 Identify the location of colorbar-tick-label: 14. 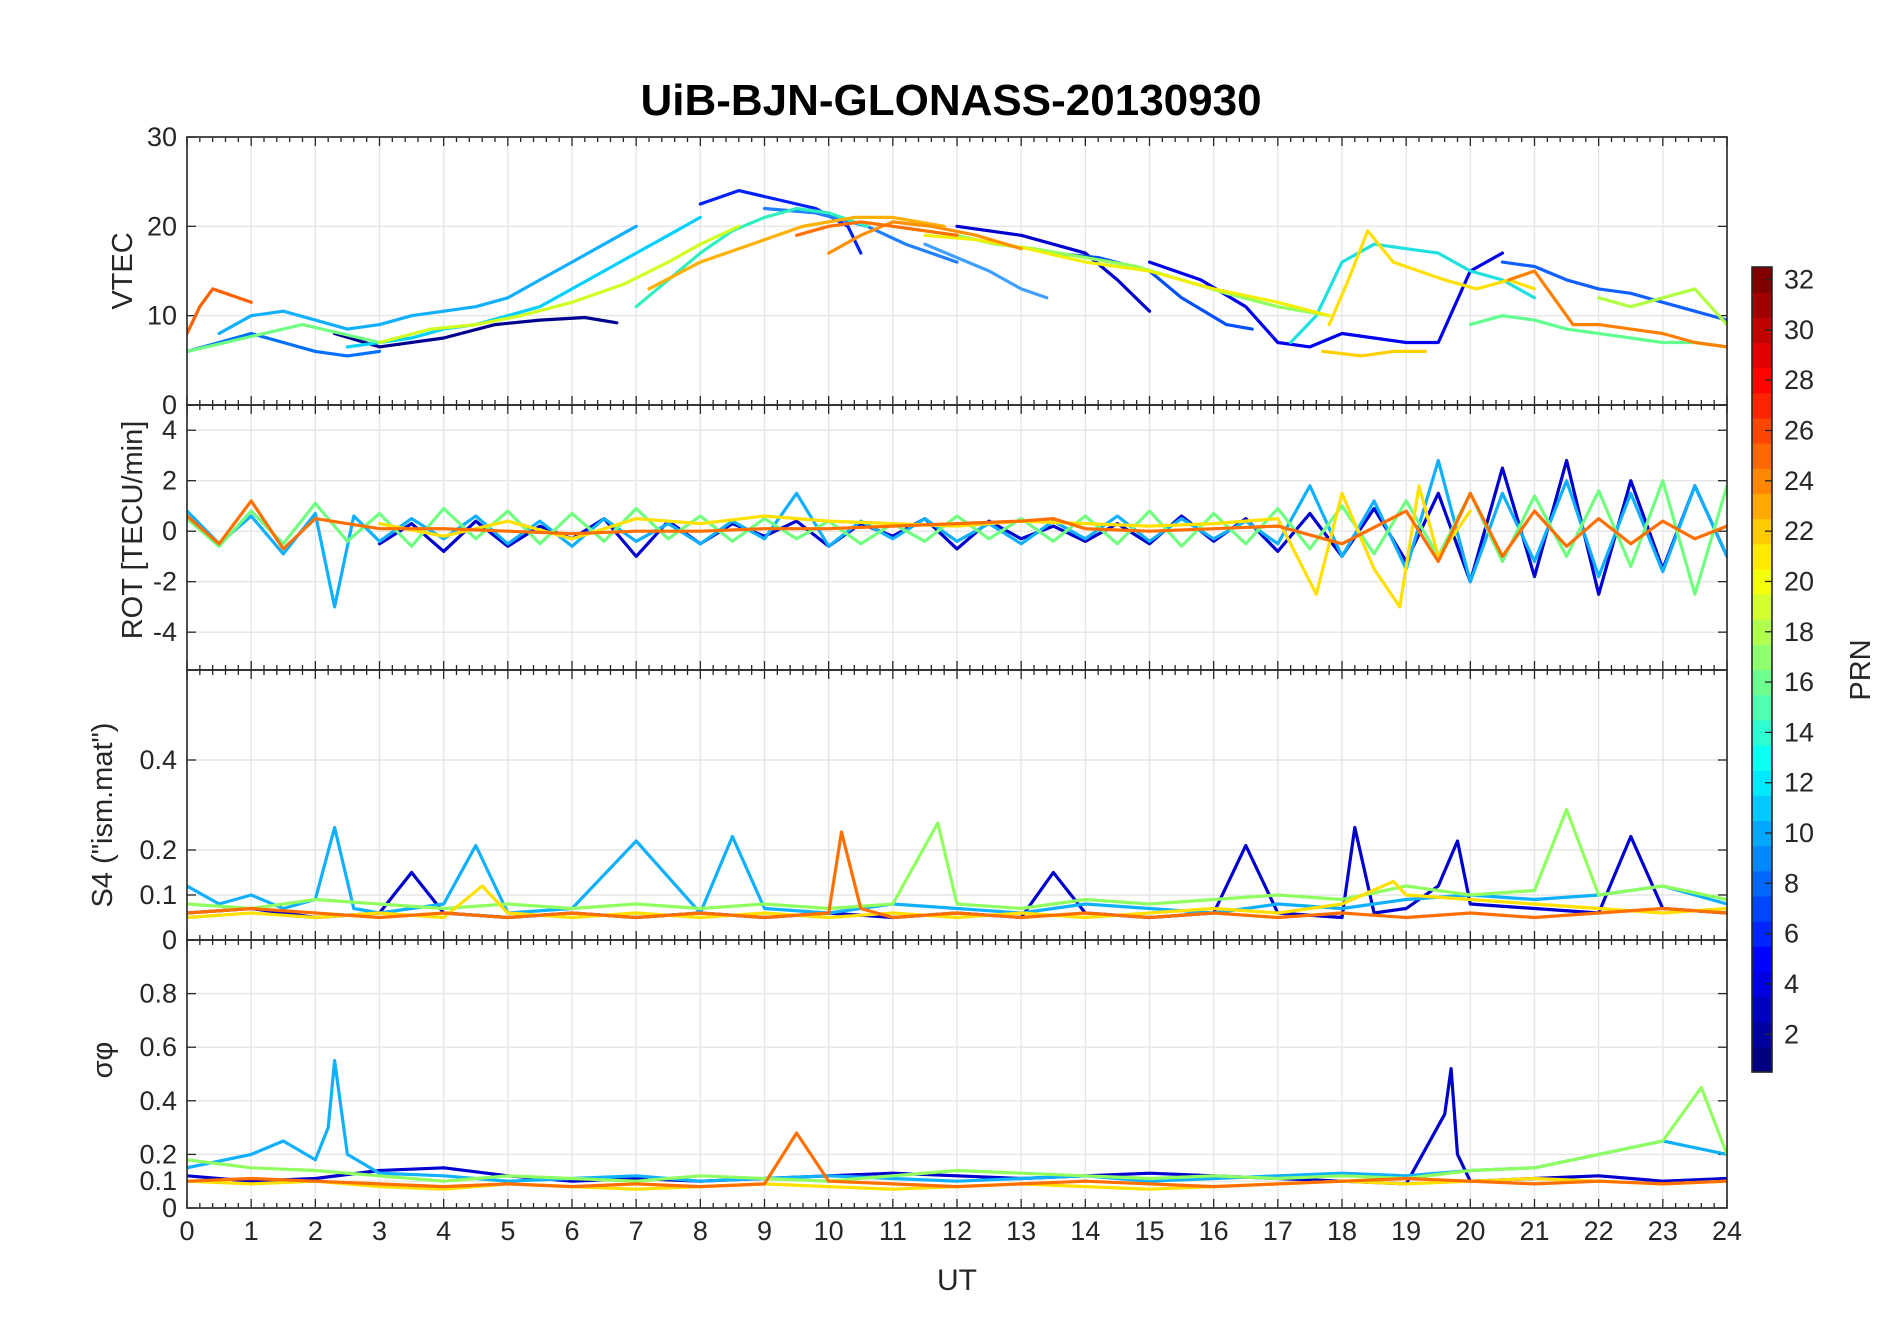
(1799, 732).